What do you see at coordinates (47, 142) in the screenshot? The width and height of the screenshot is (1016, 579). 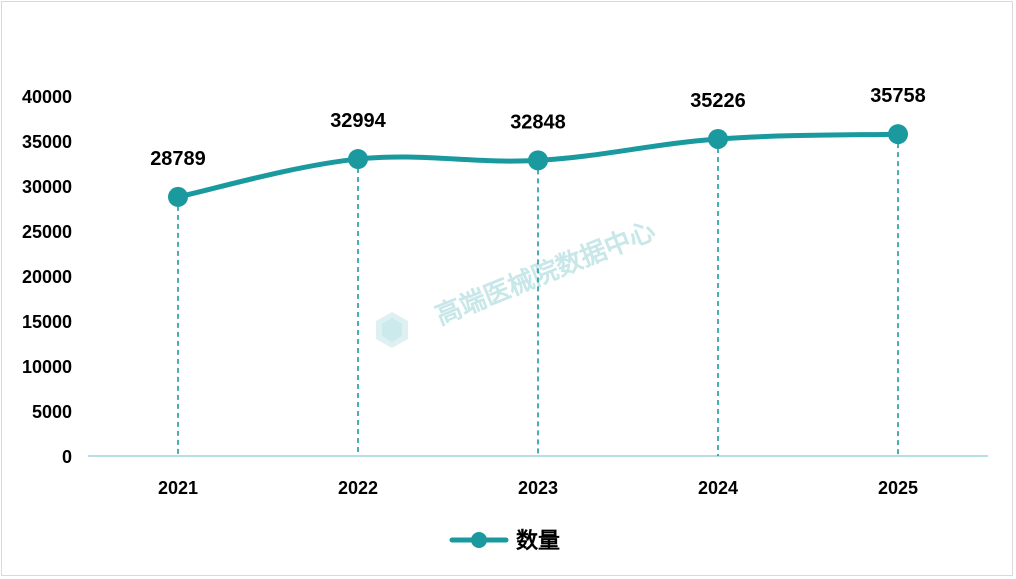 I see `y-tick-label: 35000` at bounding box center [47, 142].